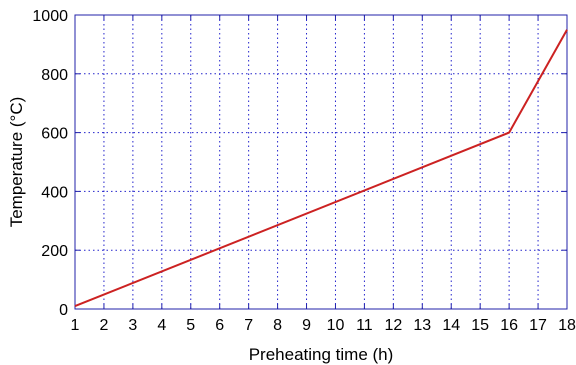 The image size is (576, 365). Describe the element at coordinates (323, 325) in the screenshot. I see `x-tick-labels: 1 2 3 4 5 6 7 8 9 10 11 12 13 14 15 16 17 18` at that location.